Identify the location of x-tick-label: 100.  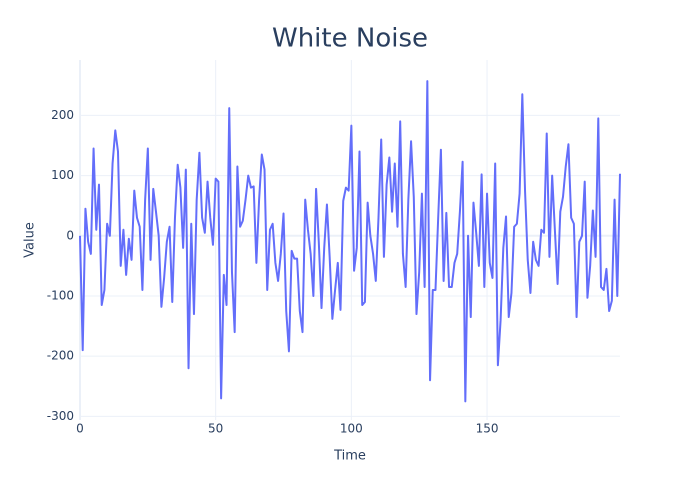
(351, 429).